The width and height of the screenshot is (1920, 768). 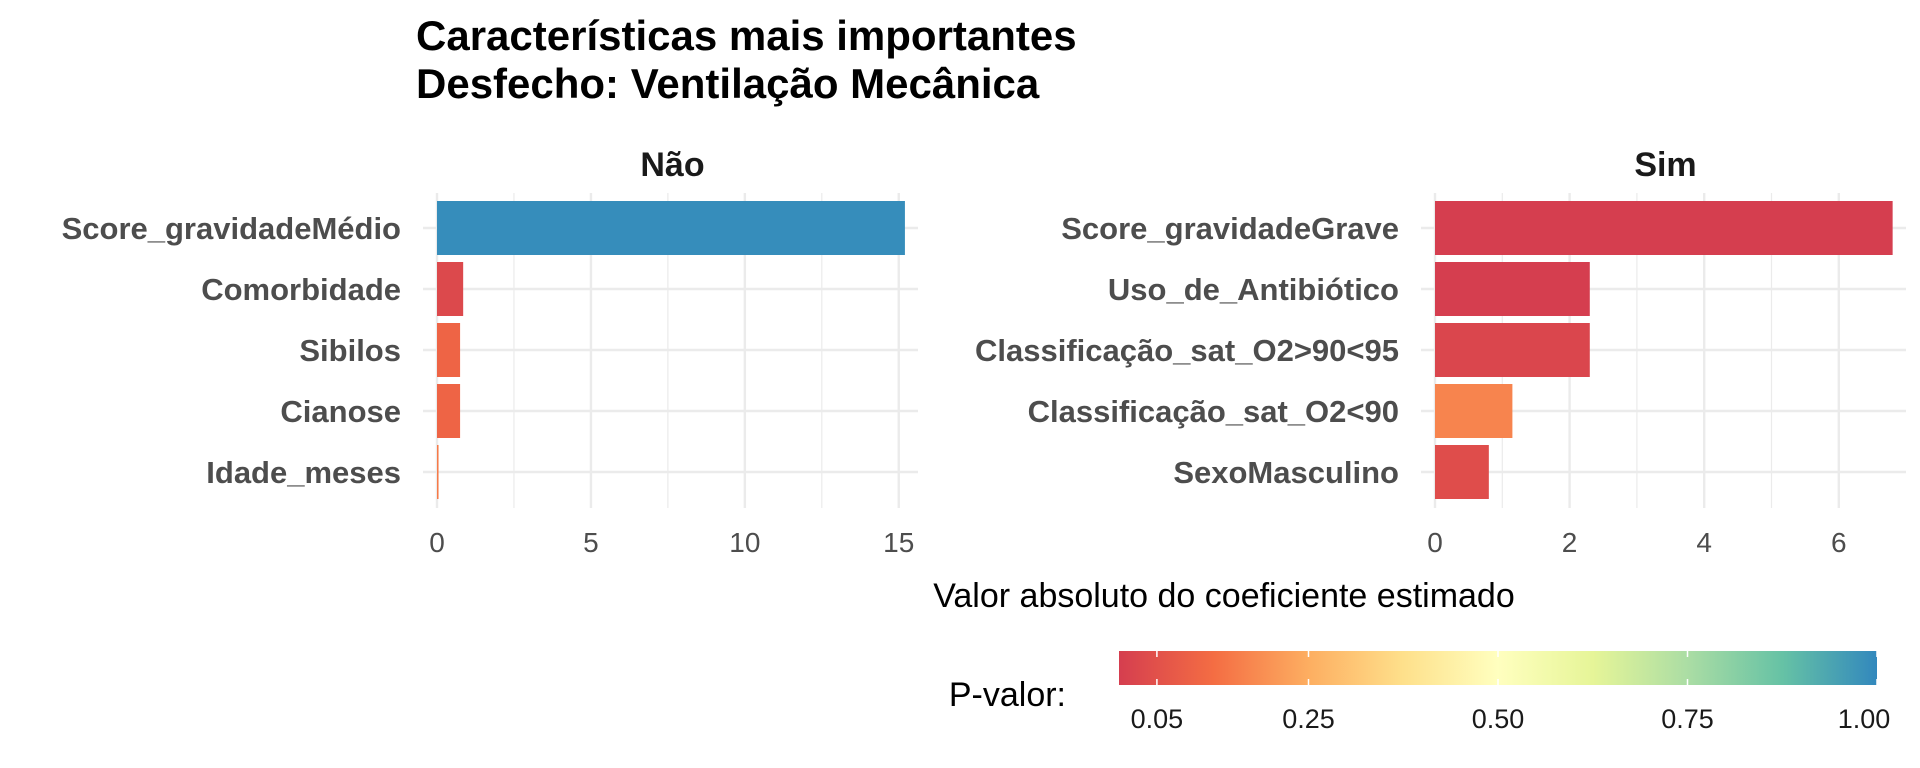 I want to click on x-tick-label: 5, so click(x=591, y=542).